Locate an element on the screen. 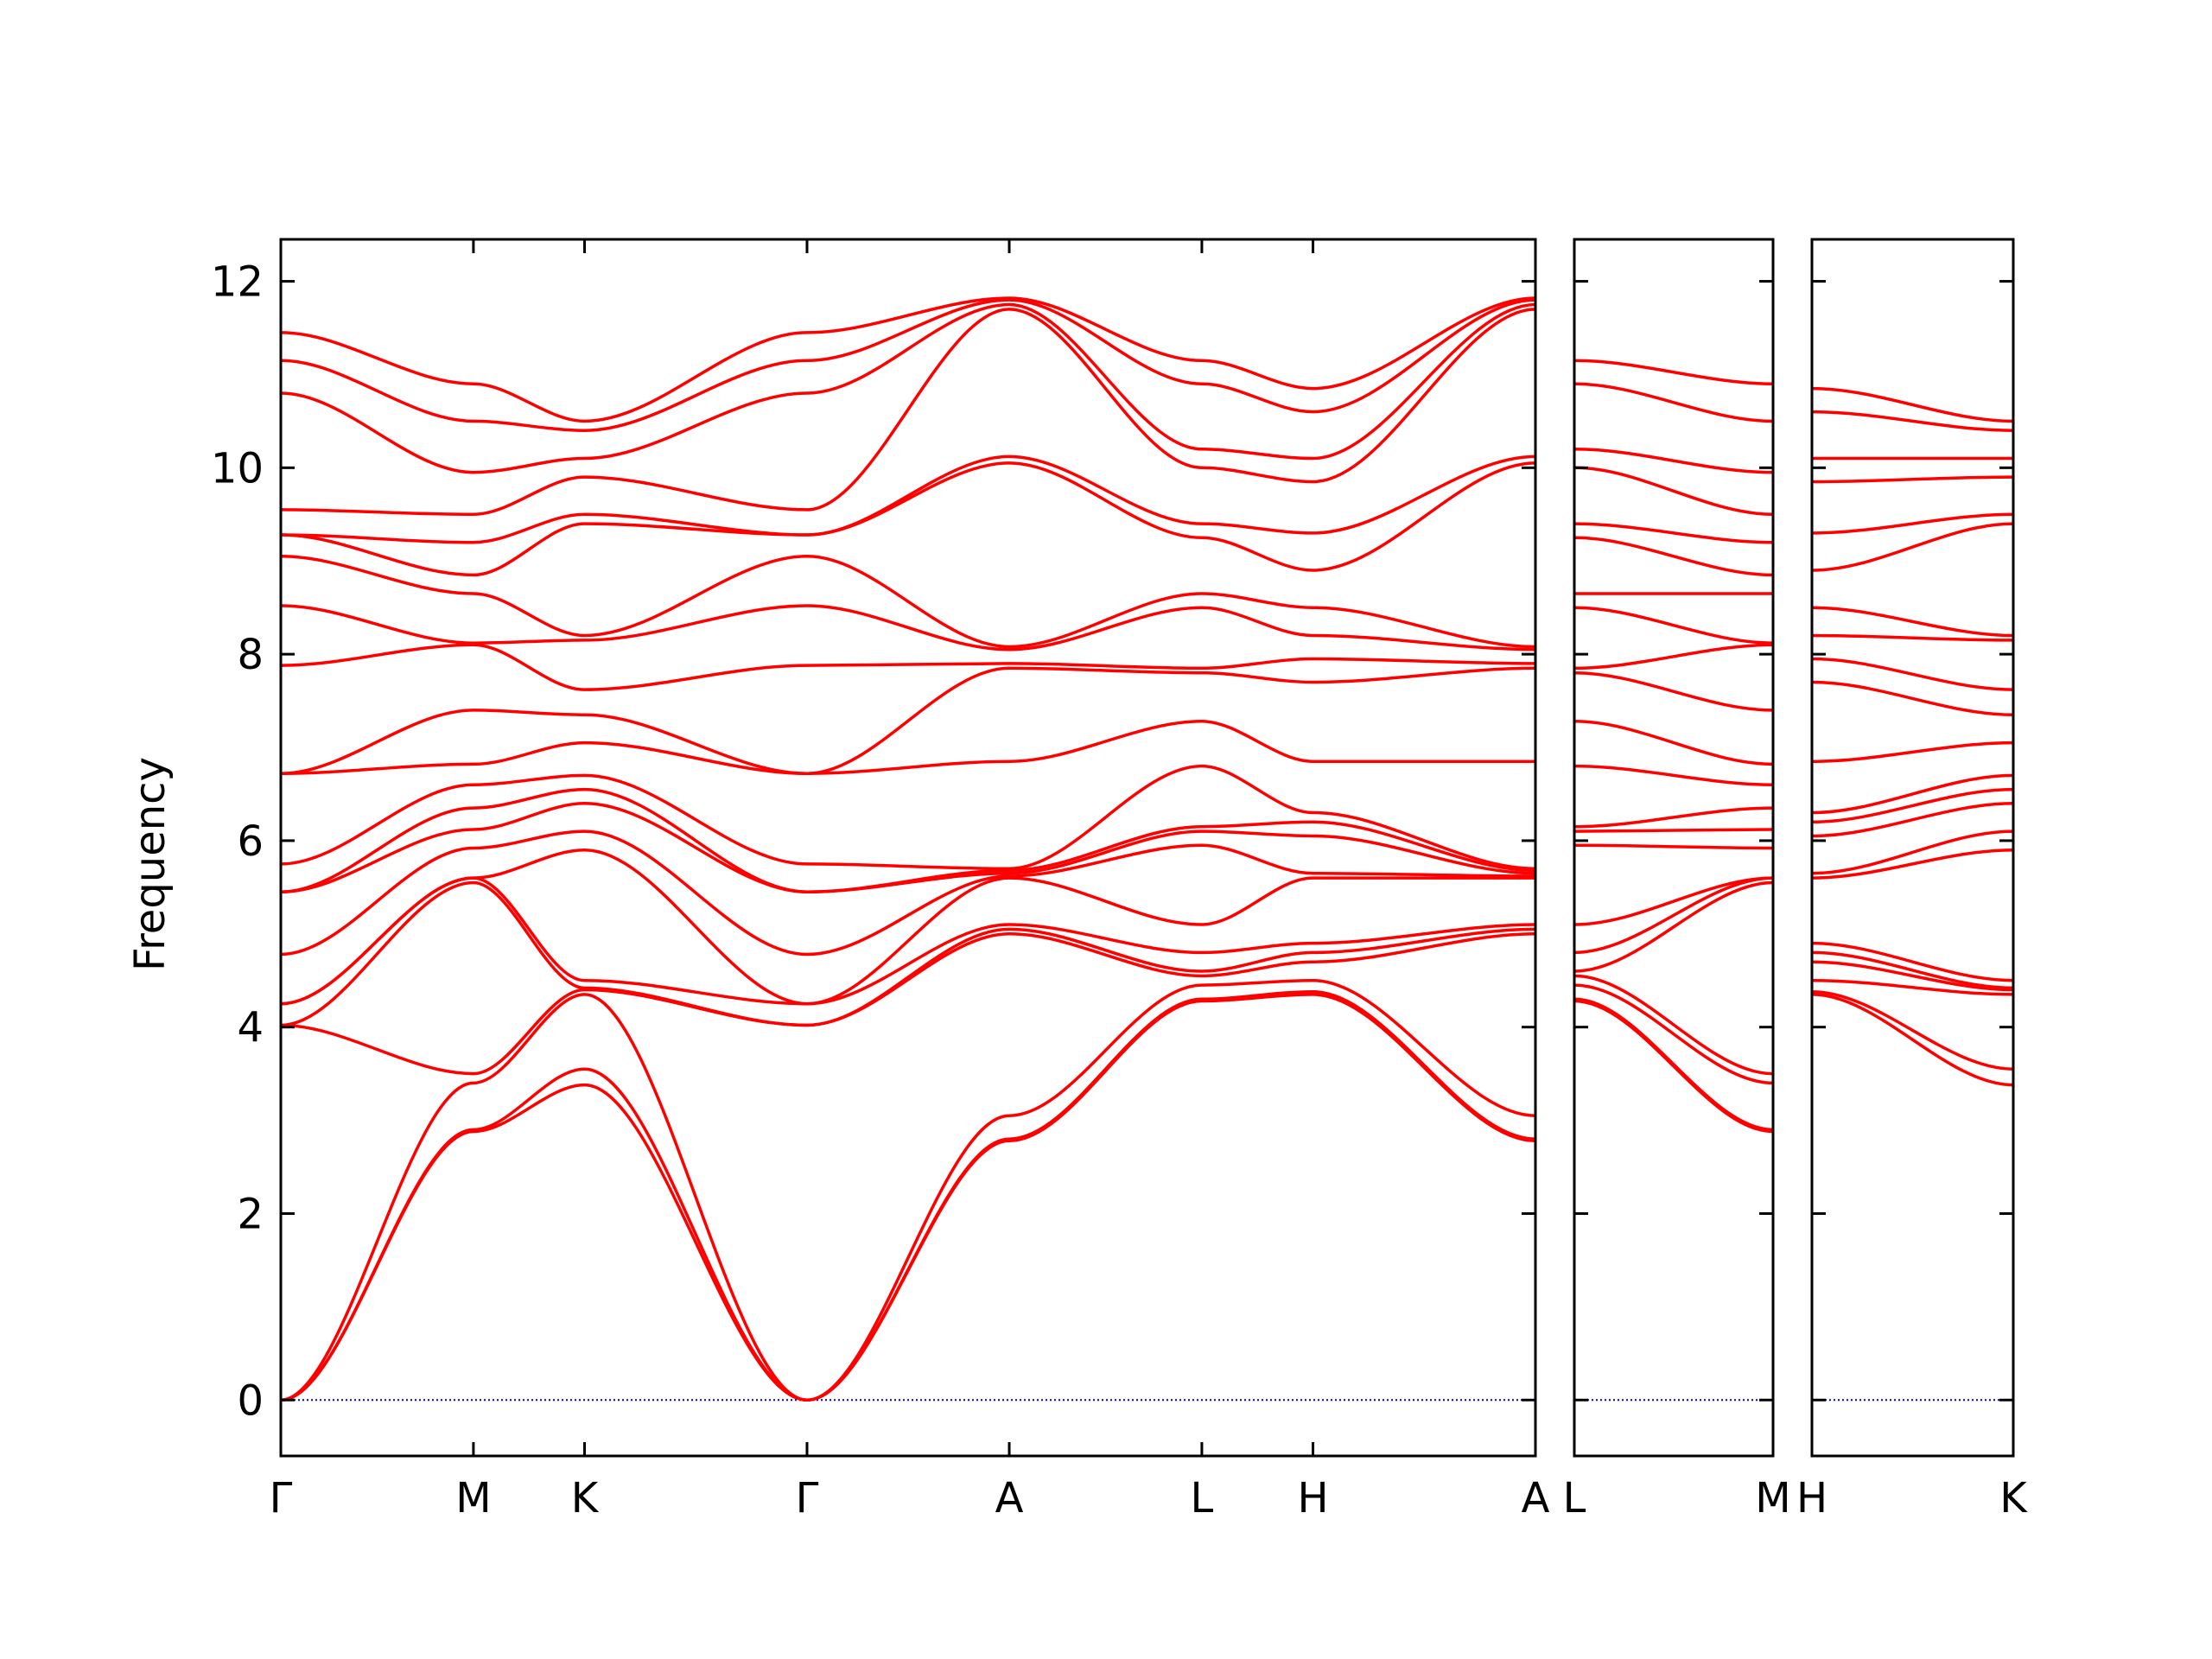 Image resolution: width=2212 pixels, height=1659 pixels. y-tick-label: 0 is located at coordinates (250, 1400).